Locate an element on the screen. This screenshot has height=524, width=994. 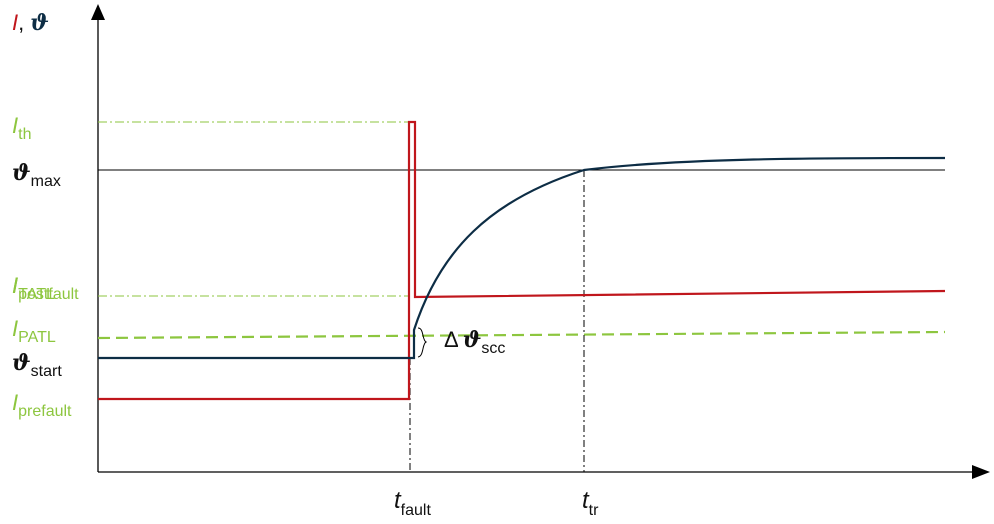
label-t-tr: ttr is located at coordinates (590, 503).